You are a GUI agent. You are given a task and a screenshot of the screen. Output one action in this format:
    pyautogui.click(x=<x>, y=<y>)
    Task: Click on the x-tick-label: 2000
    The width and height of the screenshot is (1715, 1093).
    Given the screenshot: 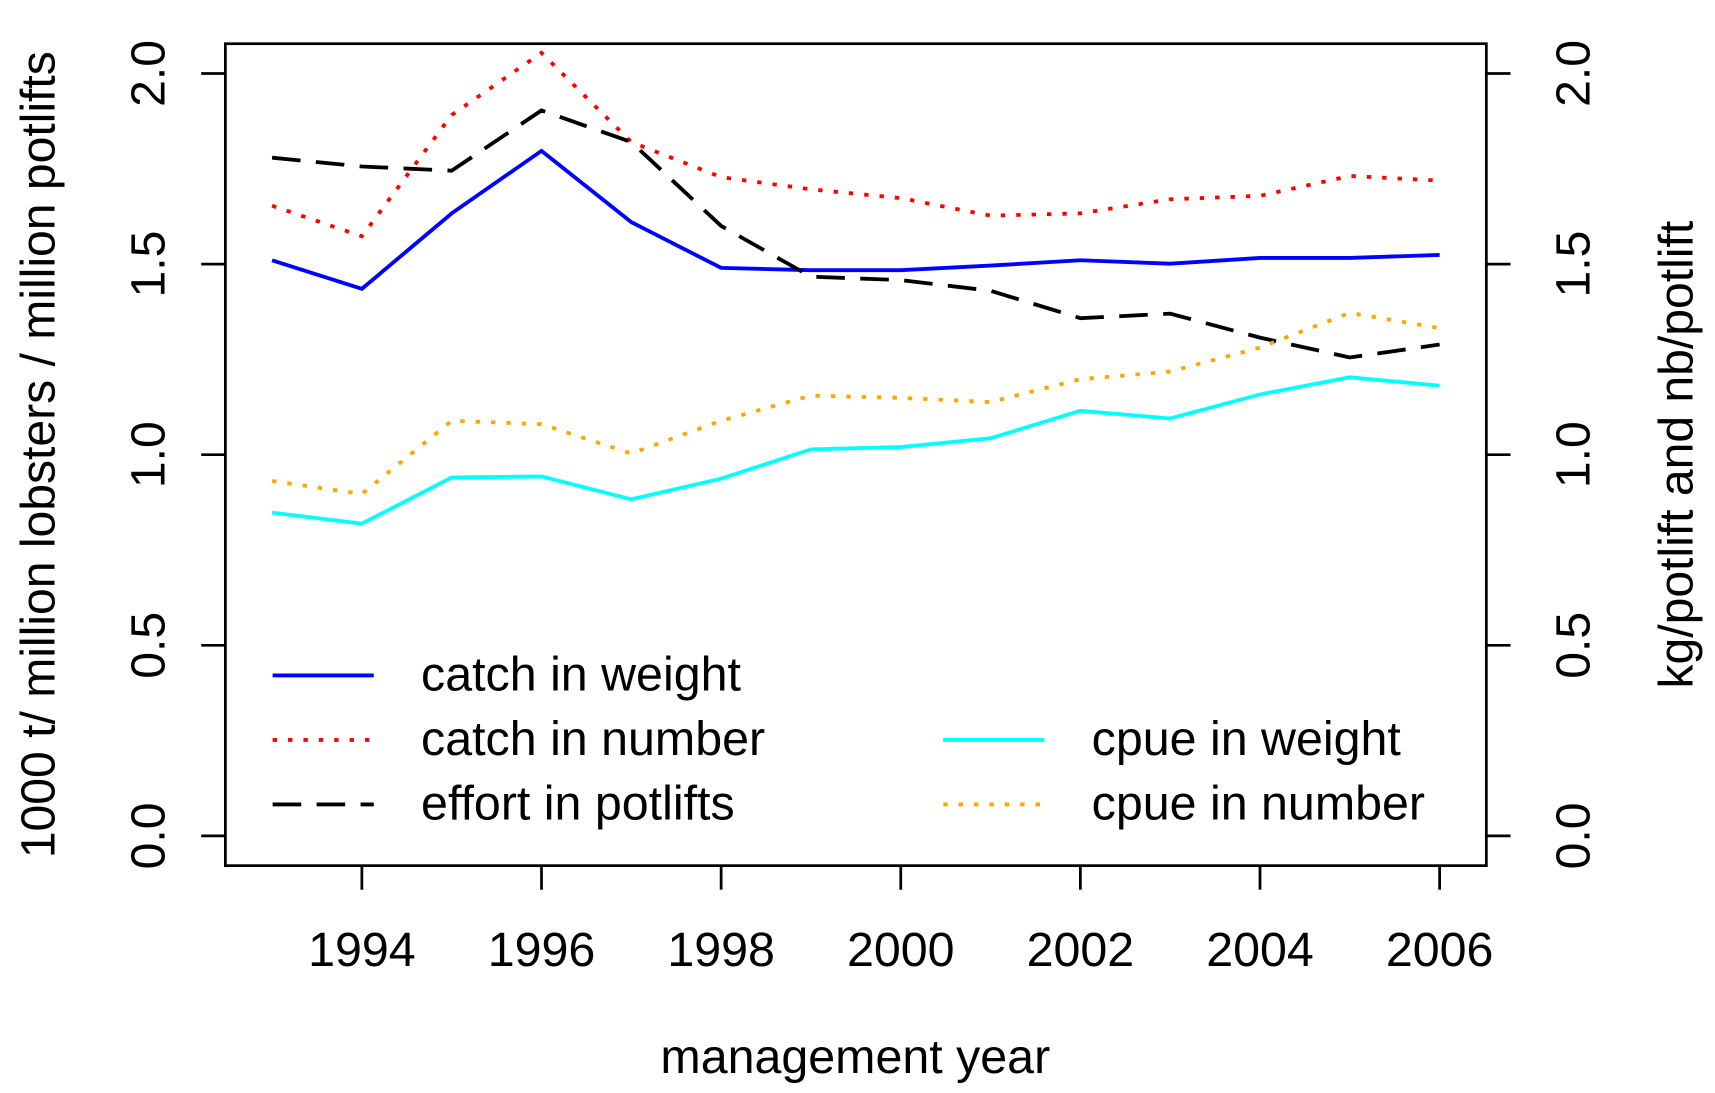 What is the action you would take?
    pyautogui.click(x=901, y=950)
    